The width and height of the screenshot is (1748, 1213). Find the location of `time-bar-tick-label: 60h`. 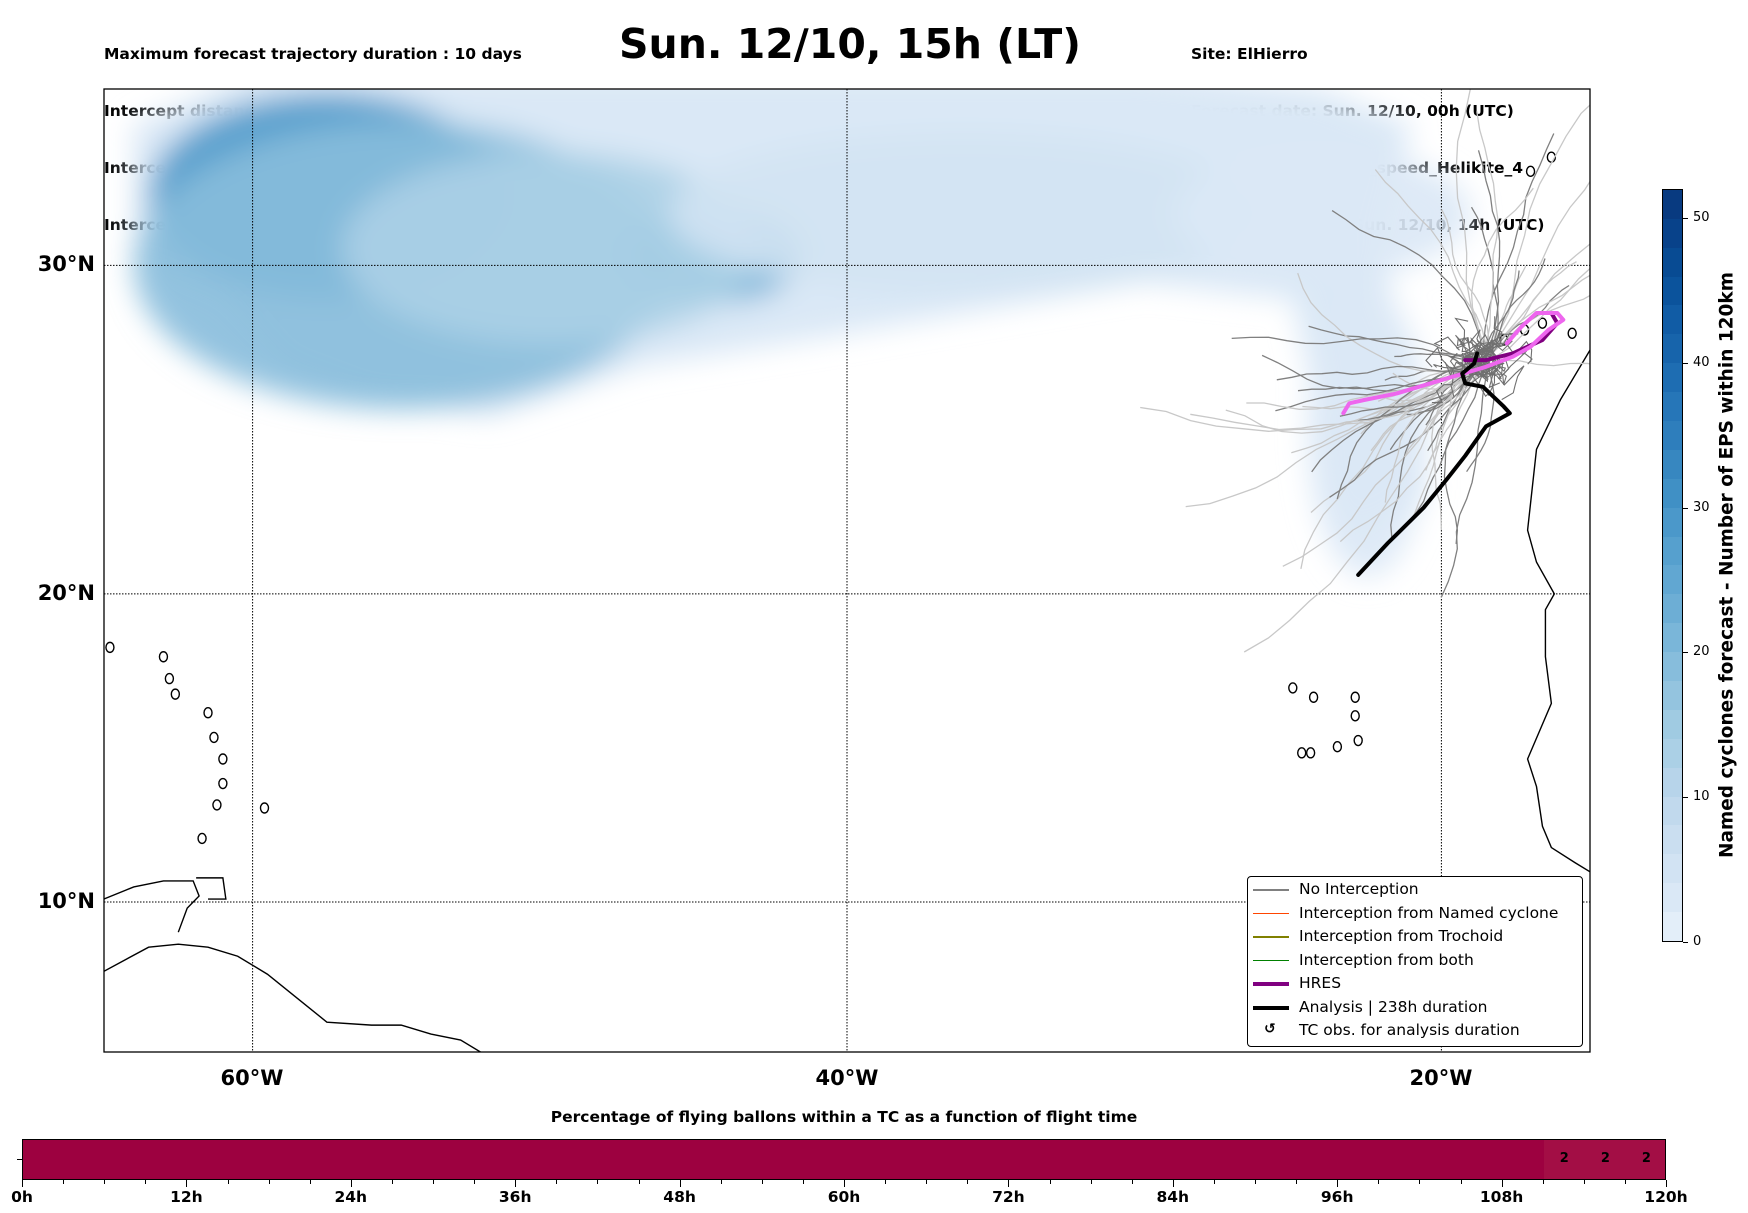

time-bar-tick-label: 60h is located at coordinates (844, 1197).